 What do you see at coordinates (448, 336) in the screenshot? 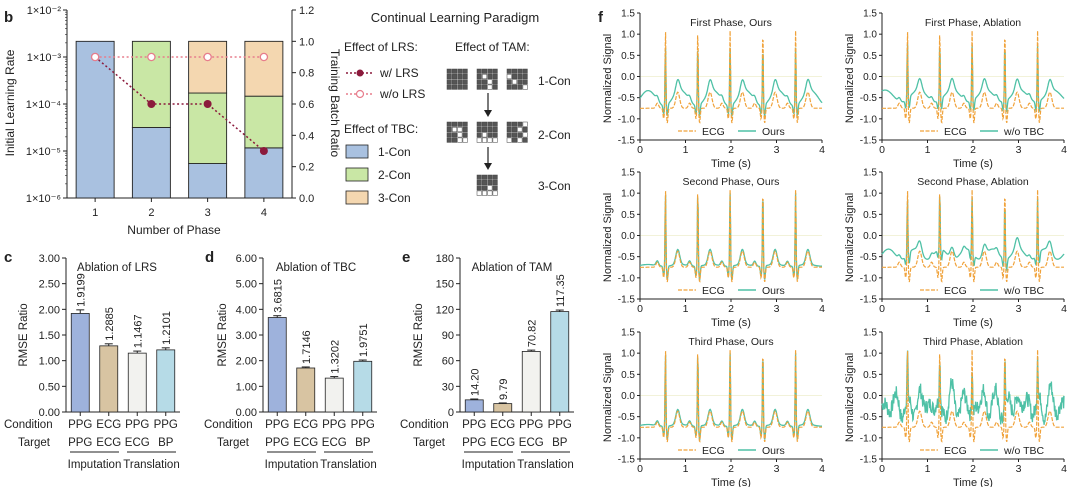
I see `e-y-tick-label: 90` at bounding box center [448, 336].